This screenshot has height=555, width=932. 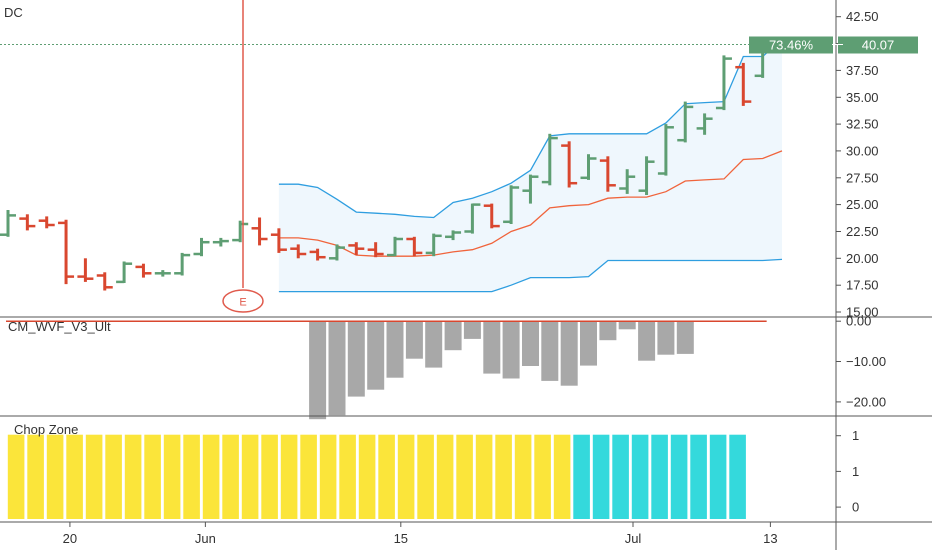 I want to click on event-marker-badge, so click(x=243, y=301).